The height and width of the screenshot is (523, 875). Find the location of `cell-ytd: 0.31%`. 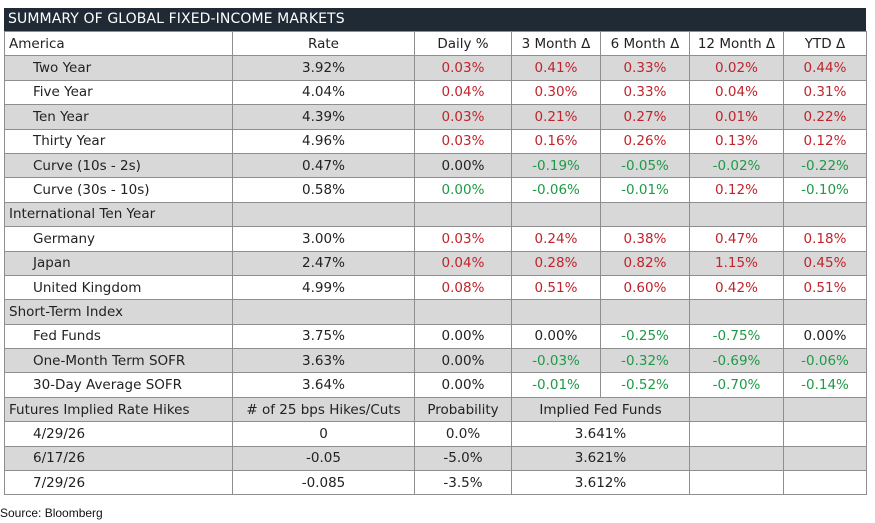

cell-ytd: 0.31% is located at coordinates (825, 92).